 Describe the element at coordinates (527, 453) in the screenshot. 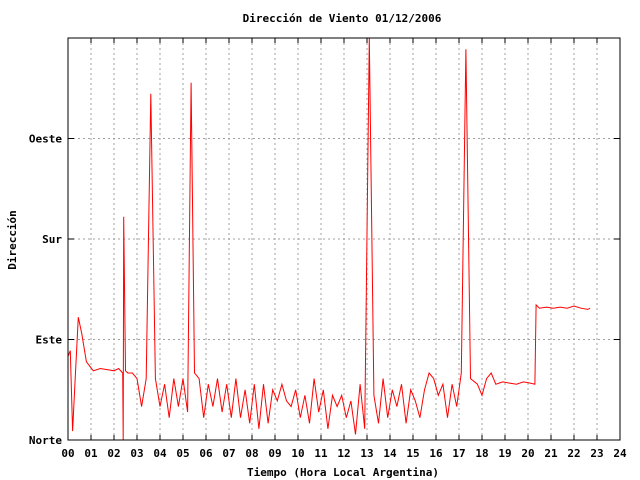

I see `x-tick-label: 20` at that location.